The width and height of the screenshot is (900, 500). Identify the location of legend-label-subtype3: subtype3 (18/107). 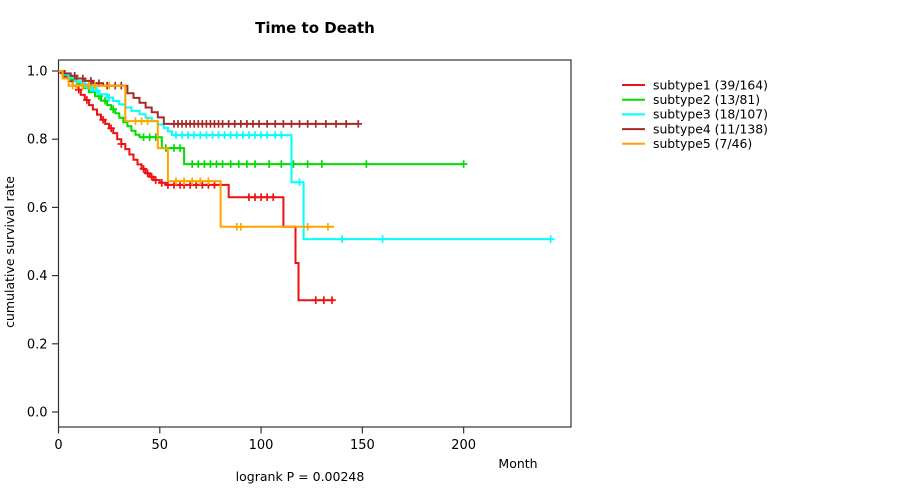
(710, 114).